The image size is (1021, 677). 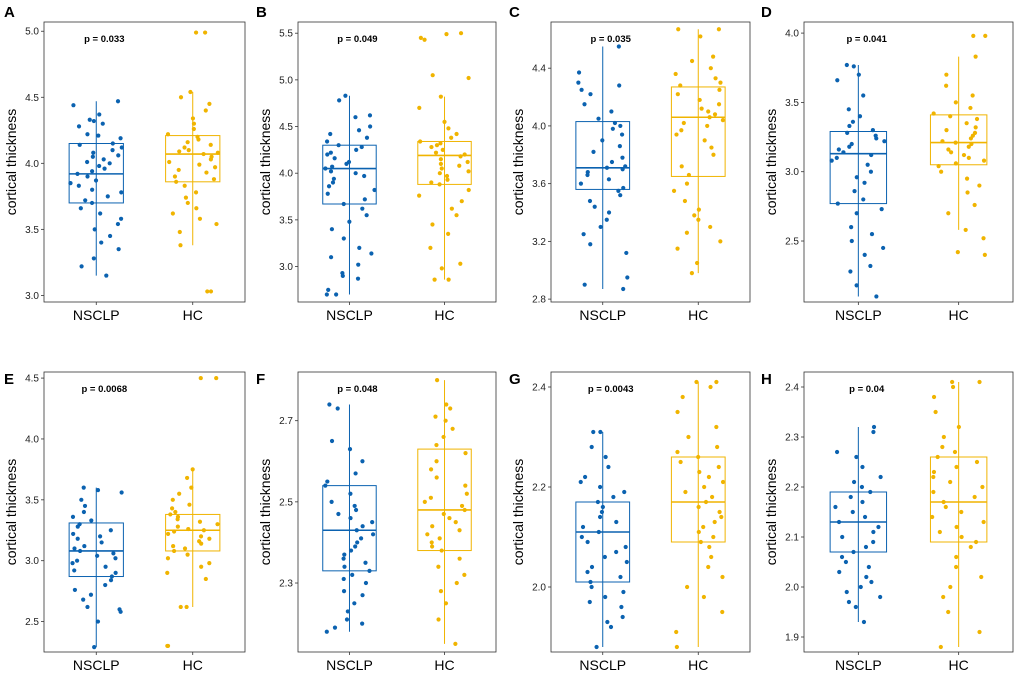 What do you see at coordinates (32, 379) in the screenshot?
I see `y-tick-label: 4.5` at bounding box center [32, 379].